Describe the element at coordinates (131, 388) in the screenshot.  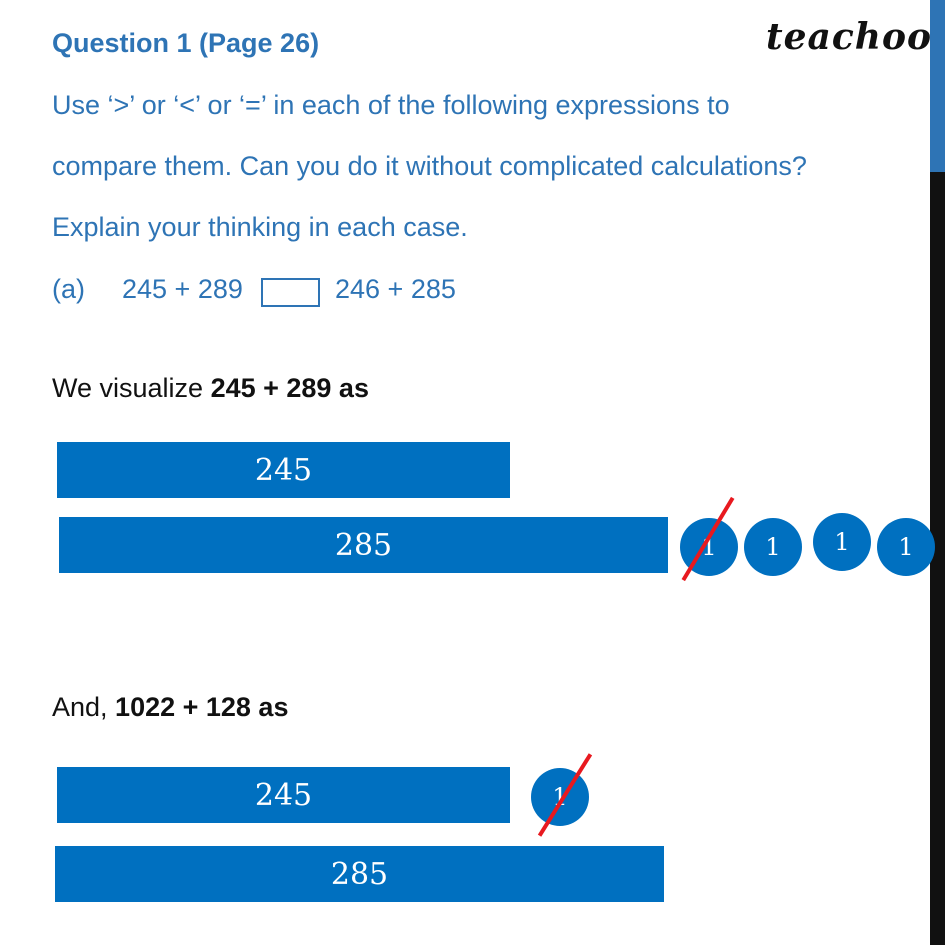
I see `section1-prefix: We visualize` at that location.